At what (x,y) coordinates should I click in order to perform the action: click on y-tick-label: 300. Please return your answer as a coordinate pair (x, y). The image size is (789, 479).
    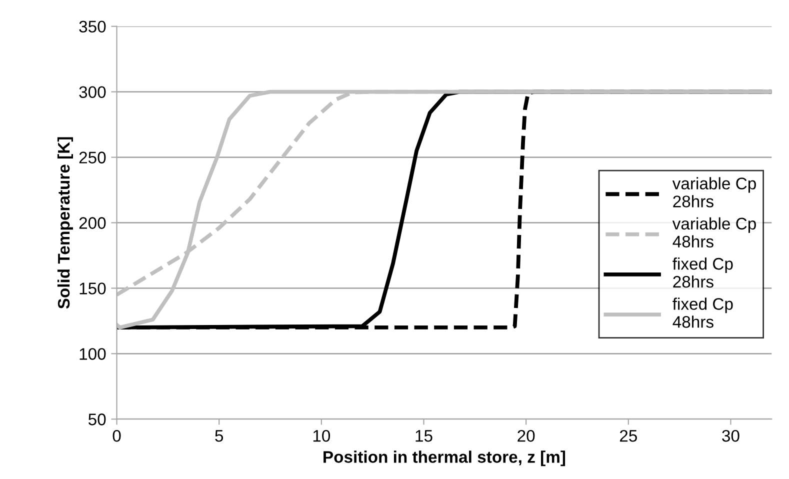
    Looking at the image, I should click on (92, 92).